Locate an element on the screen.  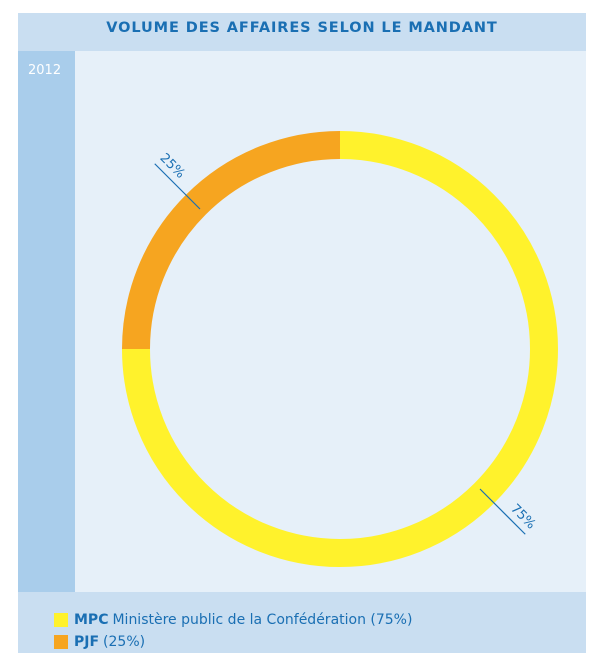
legend-item-pjf: PJF (25%) is located at coordinates (233, 642).